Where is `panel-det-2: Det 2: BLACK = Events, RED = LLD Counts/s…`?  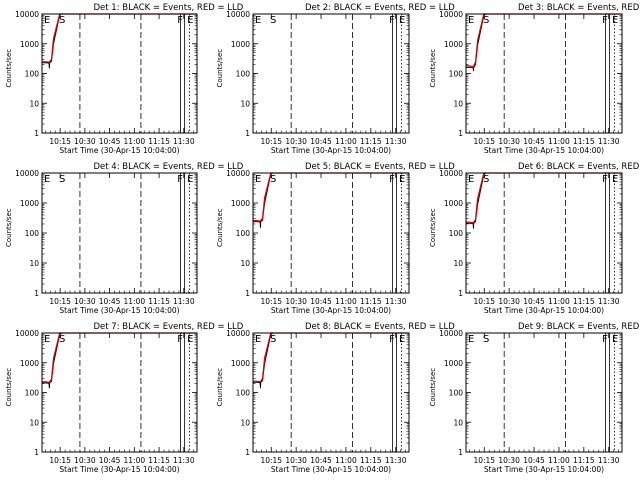 panel-det-2: Det 2: BLACK = Events, RED = LLD Counts/s… is located at coordinates (335, 79).